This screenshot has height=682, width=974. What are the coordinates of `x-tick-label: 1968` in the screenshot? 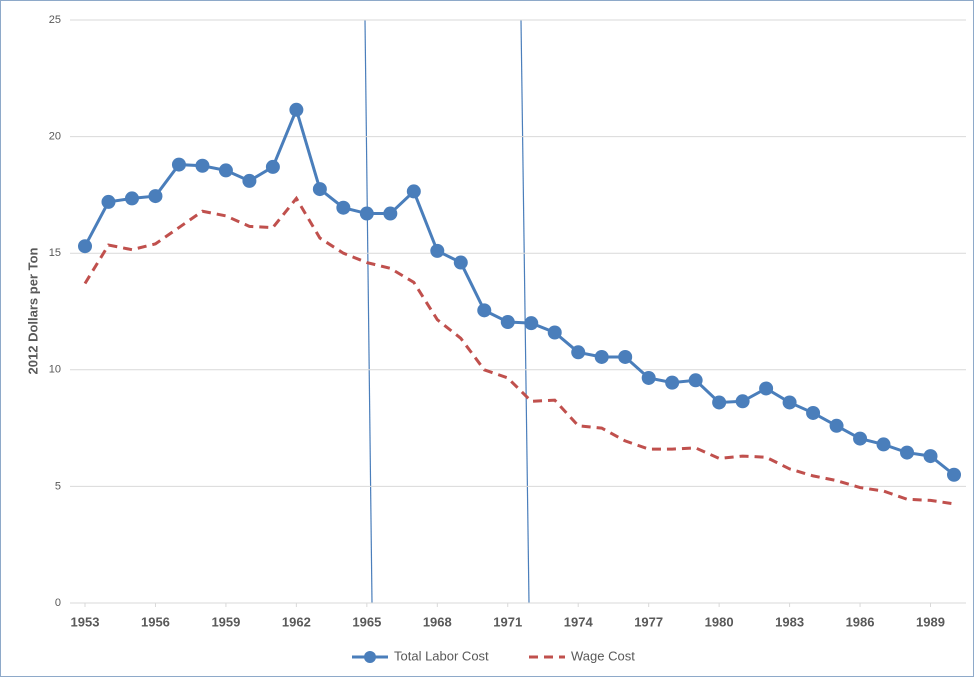 It's located at (437, 621).